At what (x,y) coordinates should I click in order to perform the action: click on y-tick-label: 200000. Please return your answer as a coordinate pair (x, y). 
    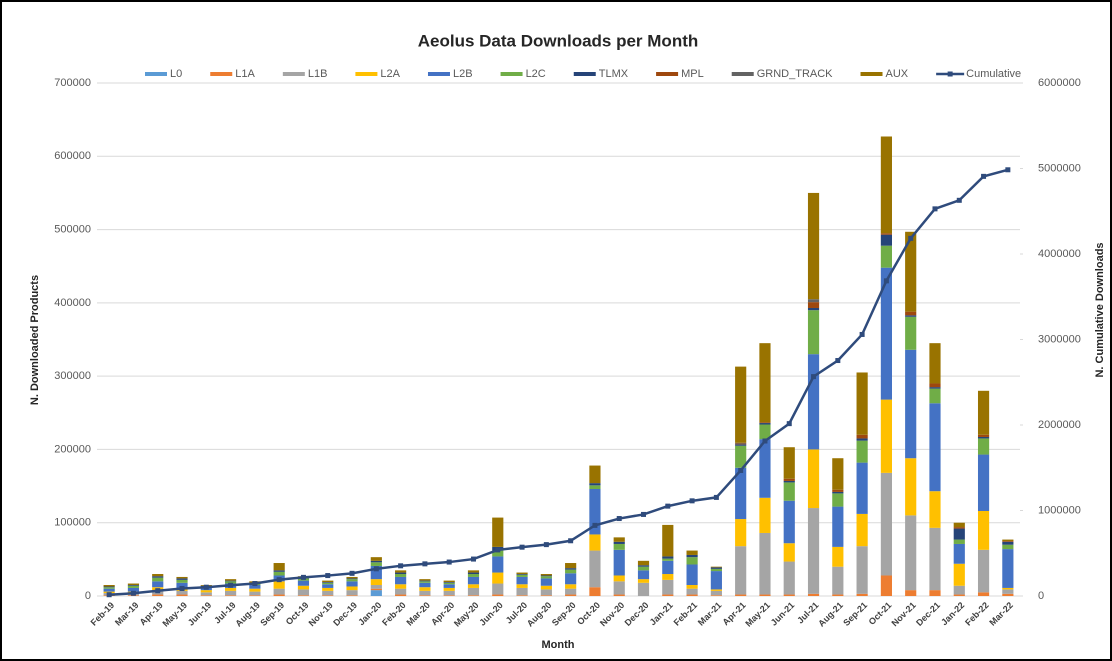
    Looking at the image, I should click on (72, 449).